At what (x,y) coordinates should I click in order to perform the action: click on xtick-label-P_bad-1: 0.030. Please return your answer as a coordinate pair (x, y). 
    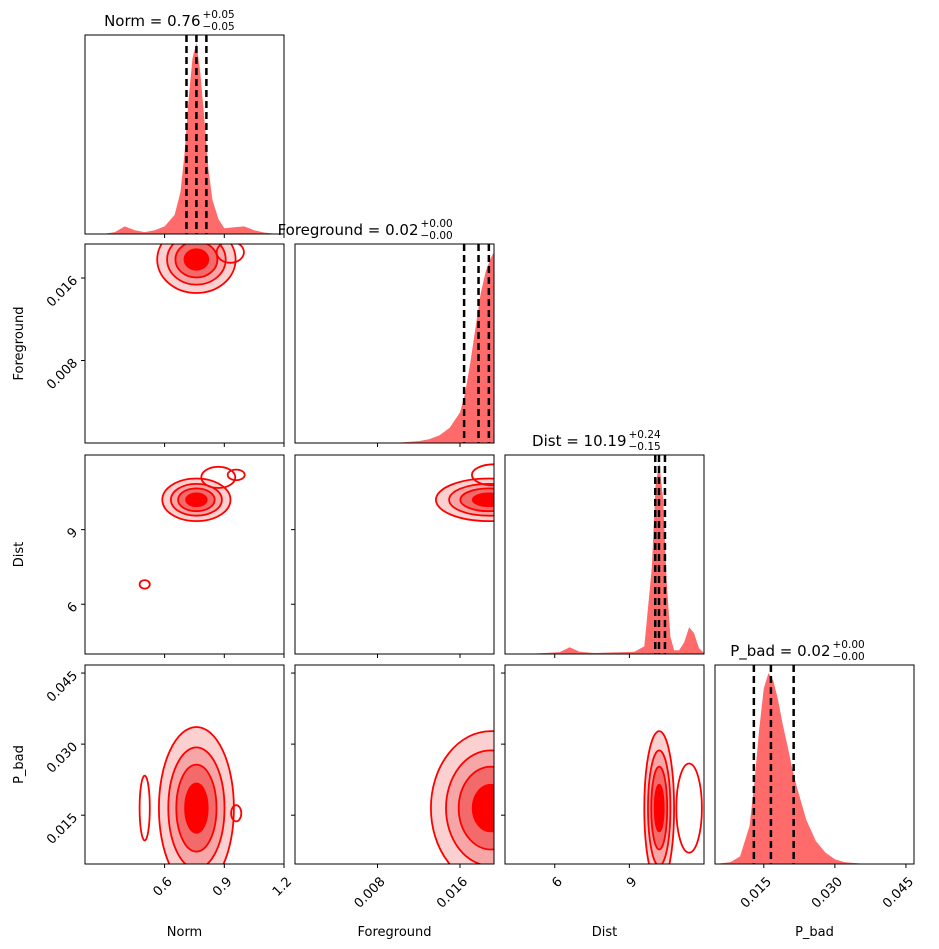
    Looking at the image, I should click on (827, 892).